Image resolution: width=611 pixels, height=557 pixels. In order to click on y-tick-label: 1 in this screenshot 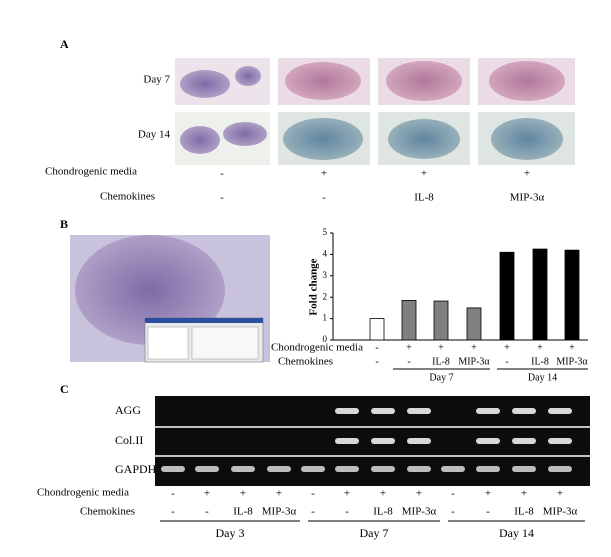, I will do `click(325, 318)`.